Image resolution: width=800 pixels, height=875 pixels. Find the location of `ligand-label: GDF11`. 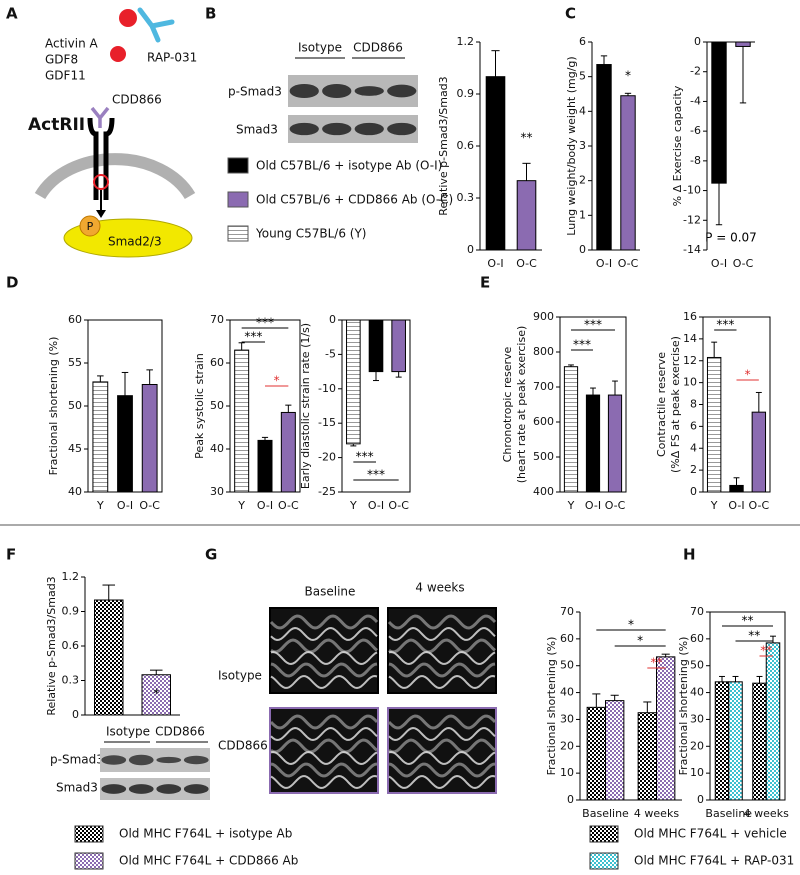

ligand-label: GDF11 is located at coordinates (65, 76).